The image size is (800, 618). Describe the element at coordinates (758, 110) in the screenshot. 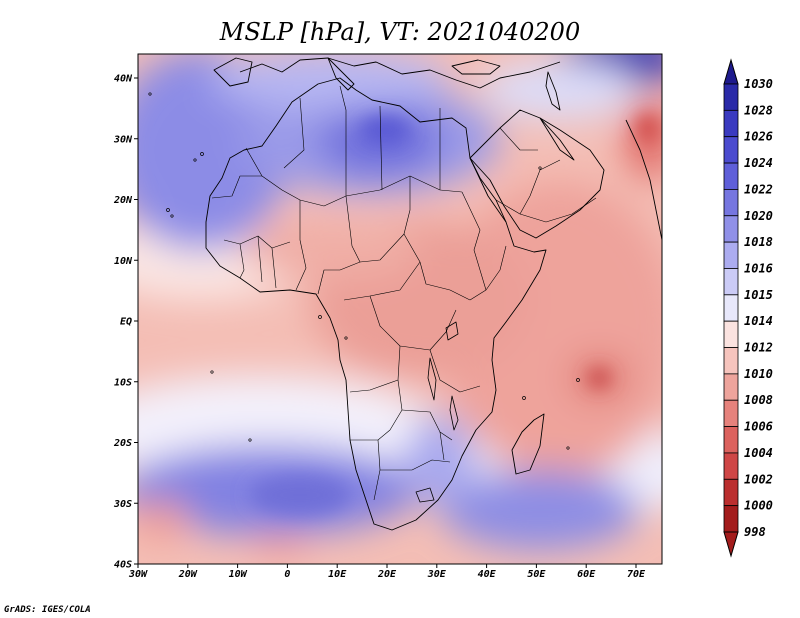

I see `colorbar-label: 1028` at that location.